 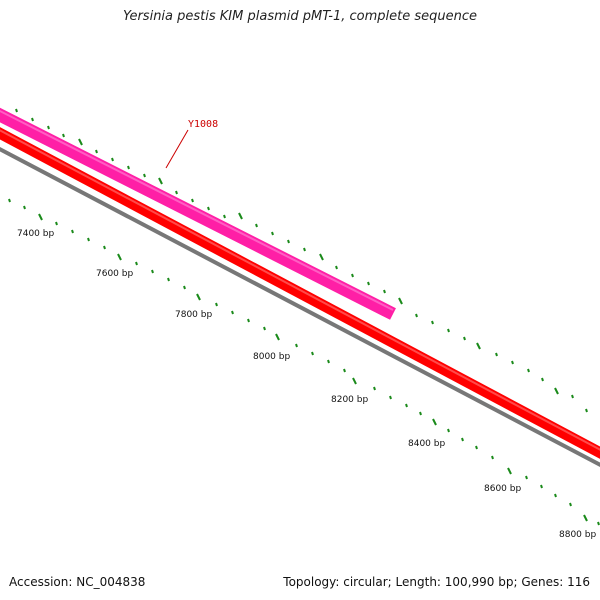 I want to click on scale-label: 8200 bp, so click(x=349, y=400).